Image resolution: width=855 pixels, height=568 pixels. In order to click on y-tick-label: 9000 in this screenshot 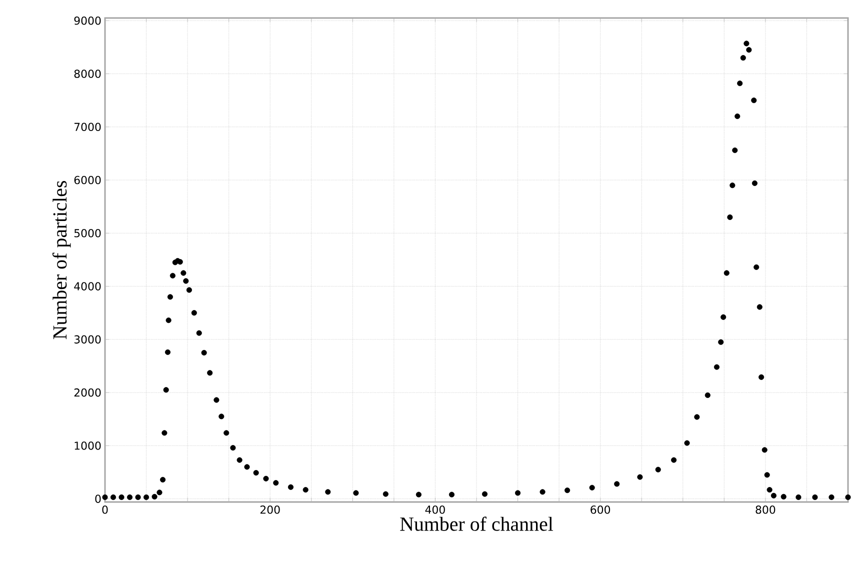, I will do `click(87, 20)`.